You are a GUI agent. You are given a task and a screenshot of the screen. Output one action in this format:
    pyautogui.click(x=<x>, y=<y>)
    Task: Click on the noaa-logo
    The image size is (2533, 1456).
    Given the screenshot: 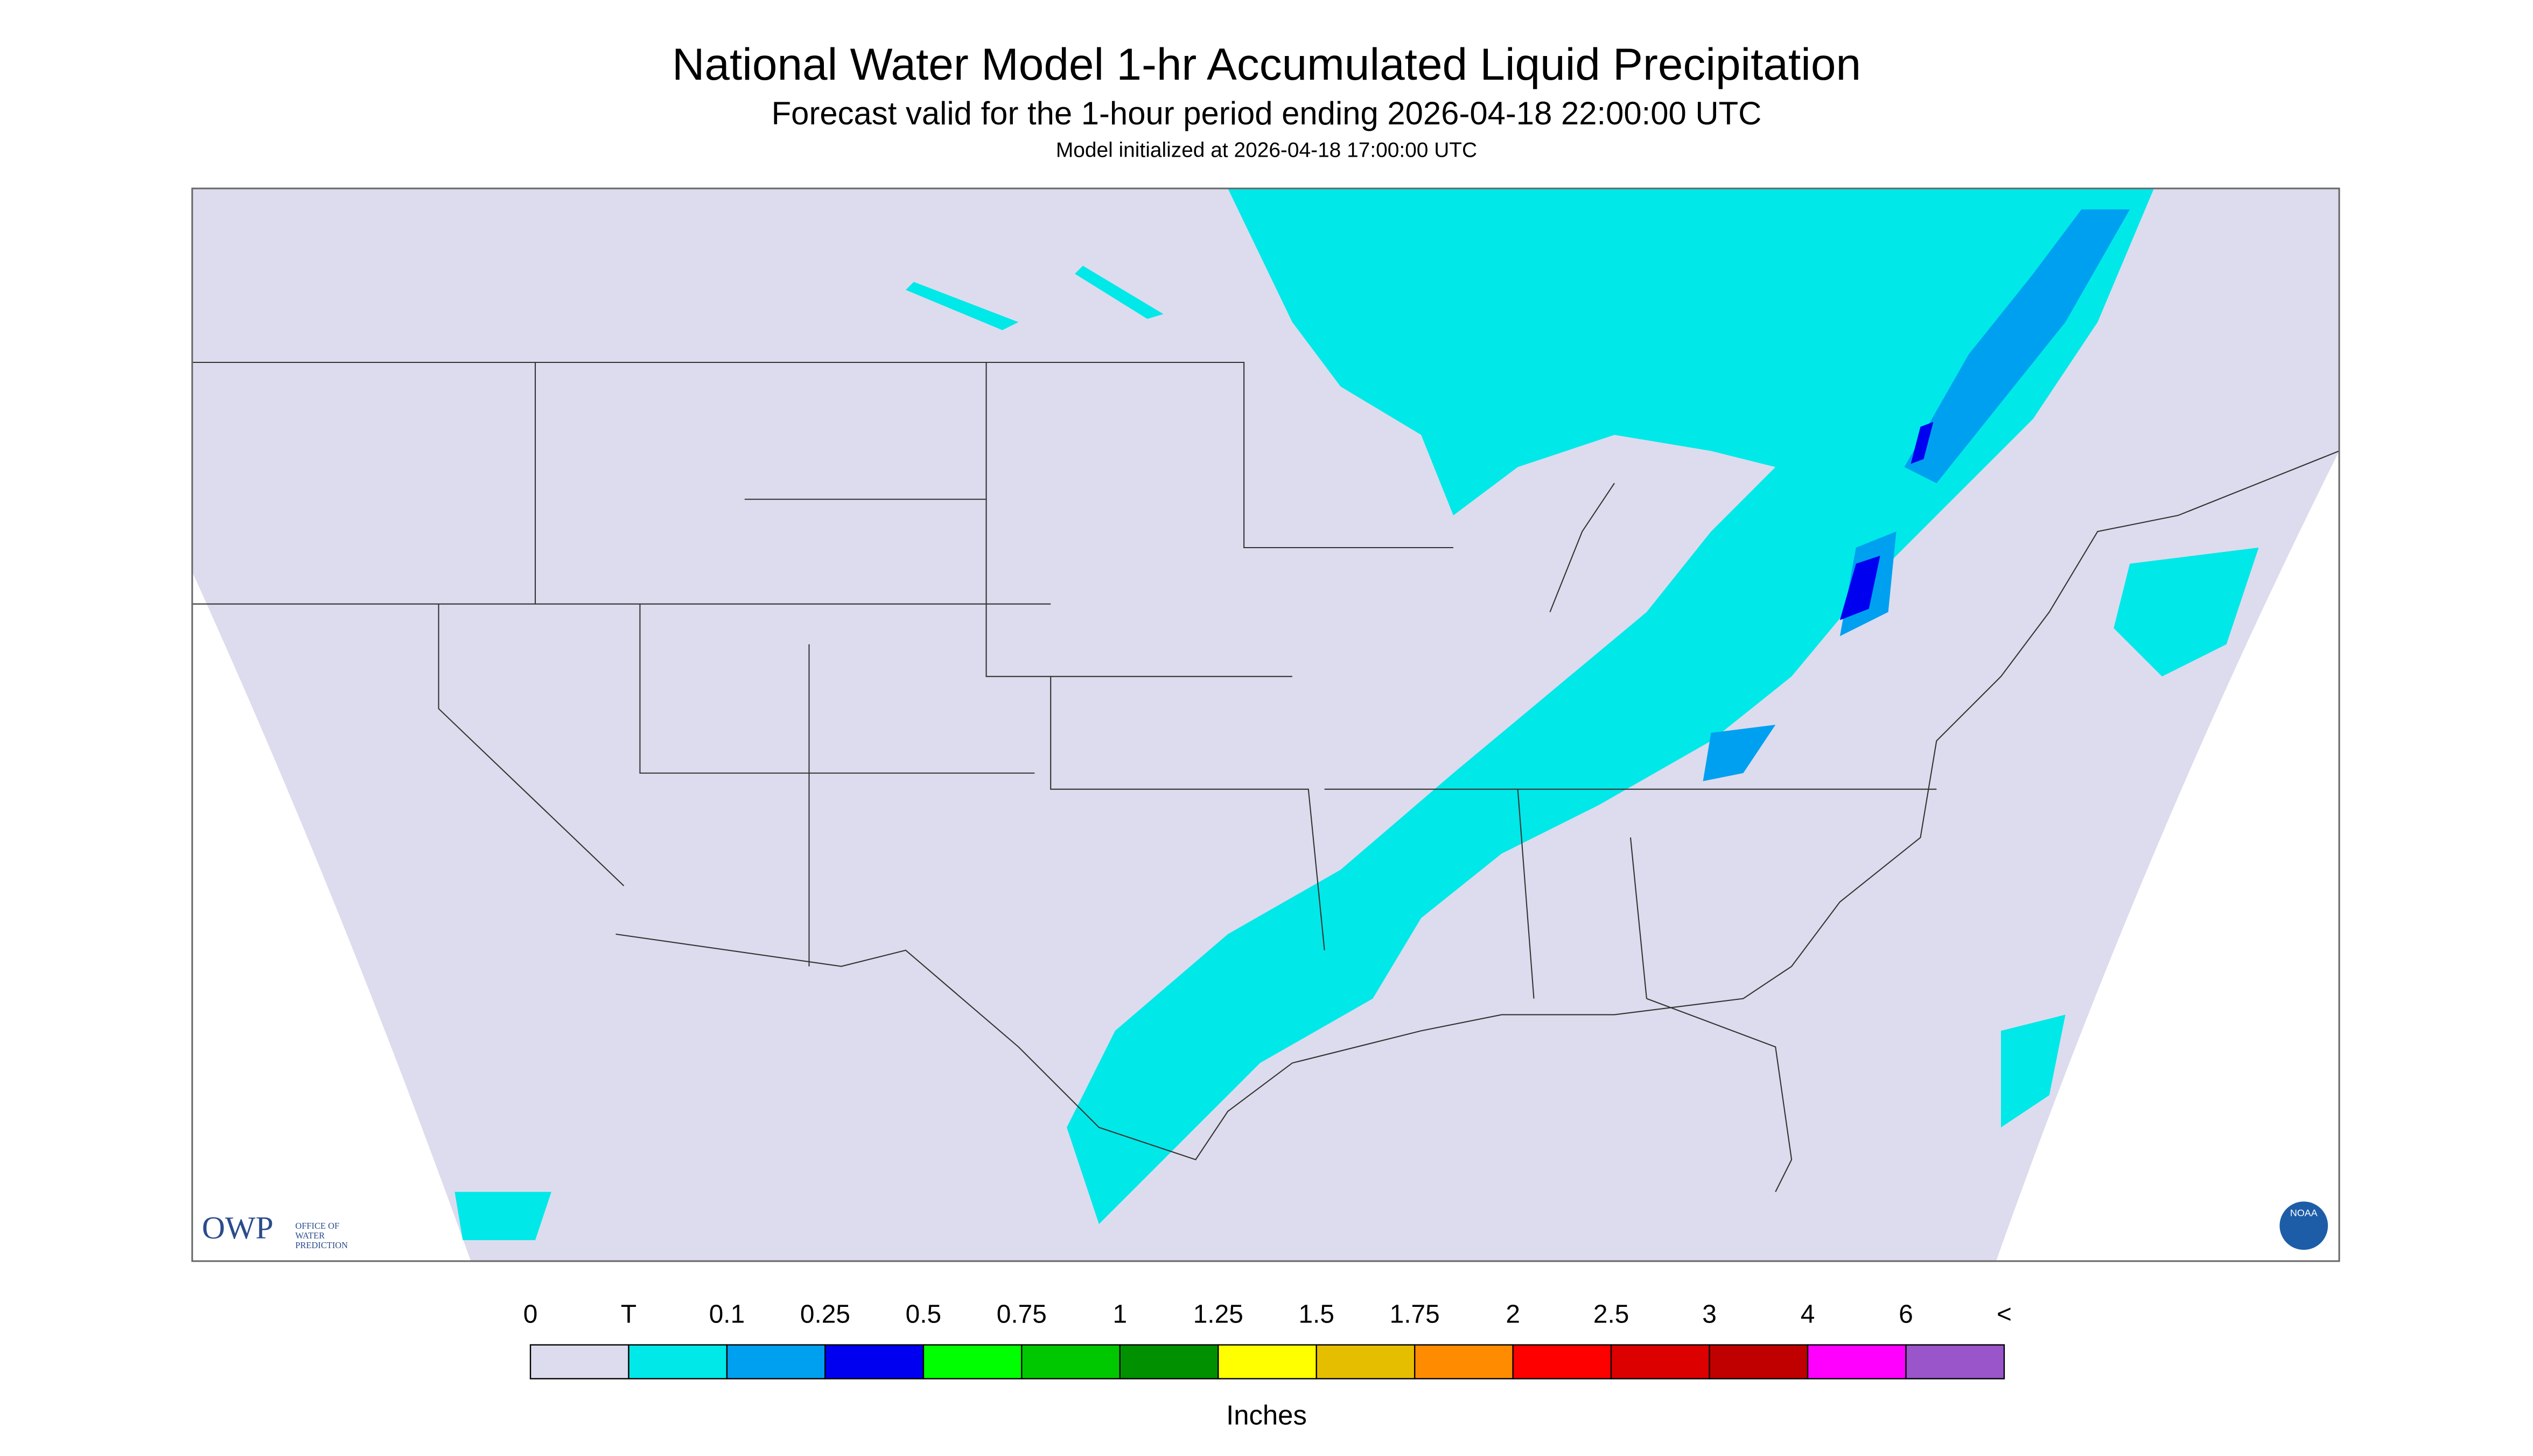 What is the action you would take?
    pyautogui.click(x=2303, y=1225)
    